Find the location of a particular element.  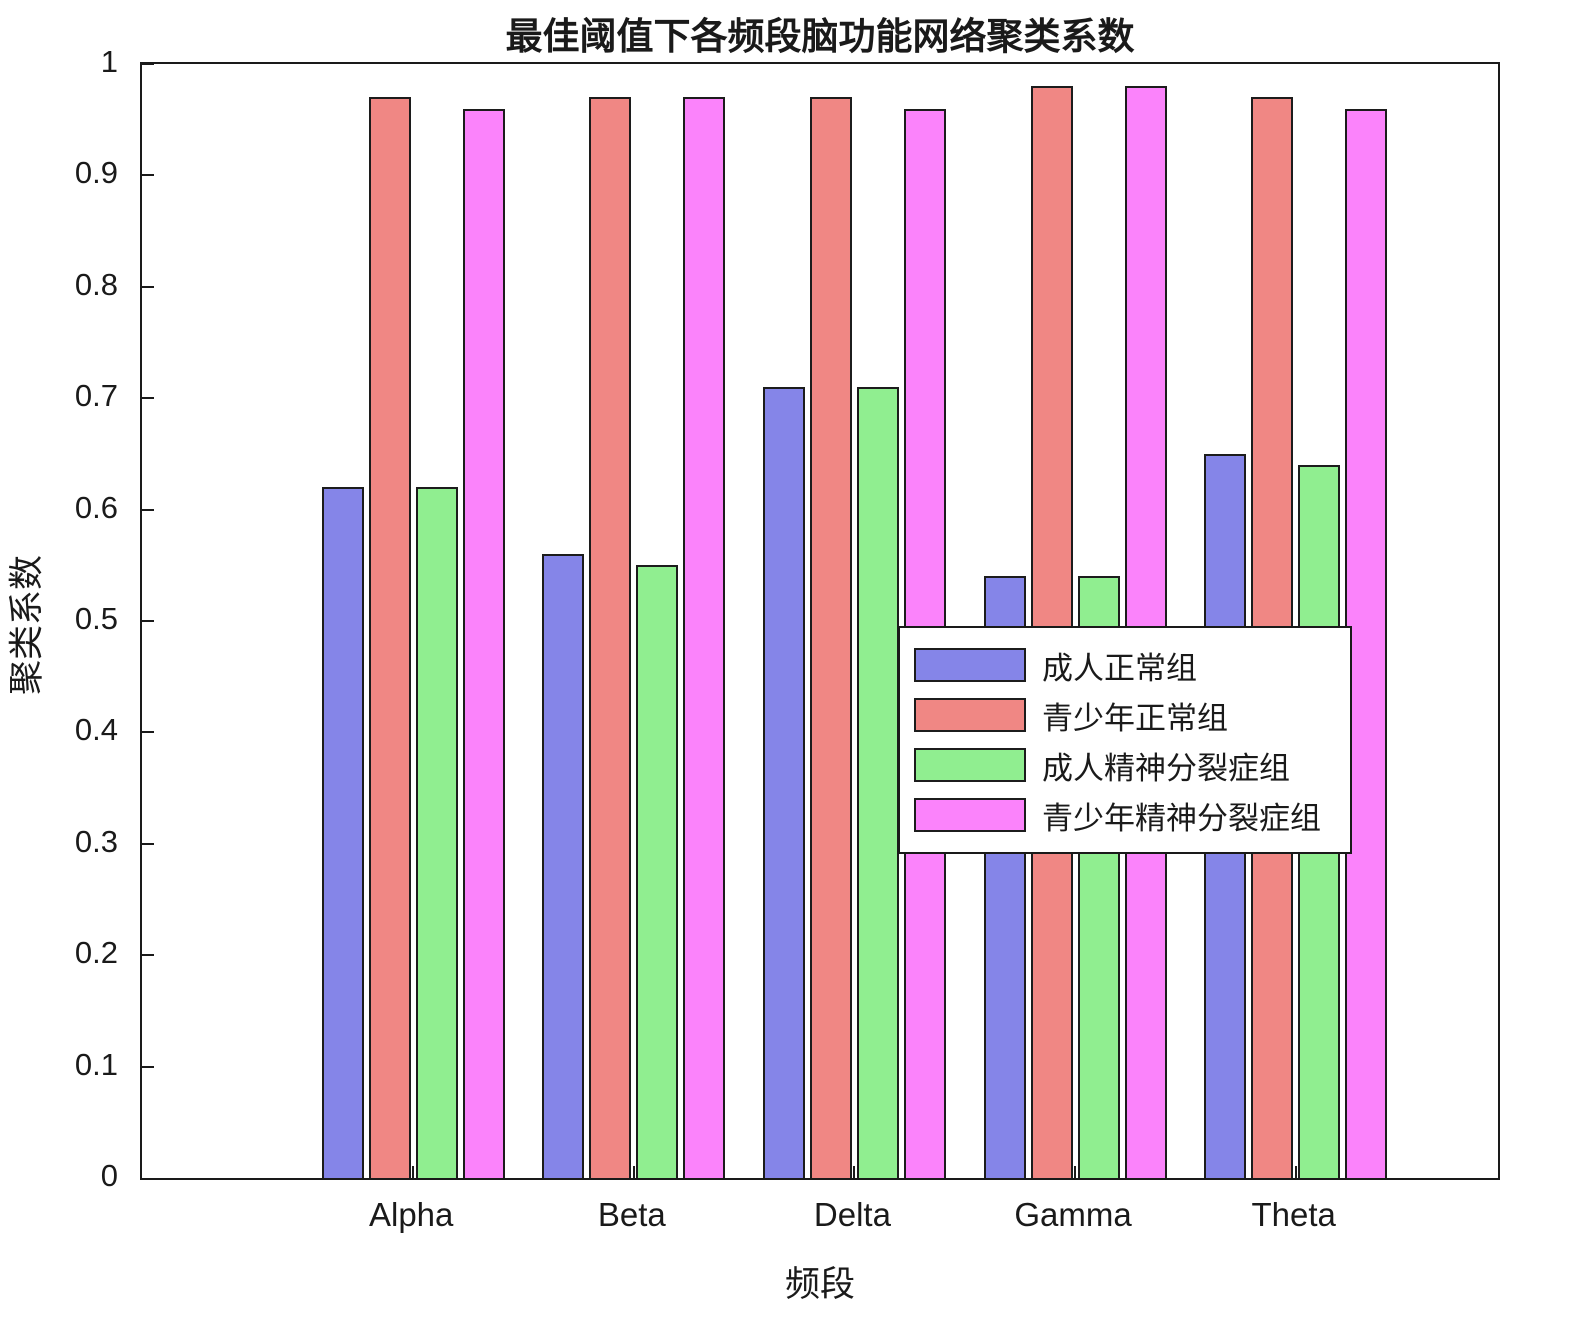

legend-item: 成人正常组 is located at coordinates (1125, 665).